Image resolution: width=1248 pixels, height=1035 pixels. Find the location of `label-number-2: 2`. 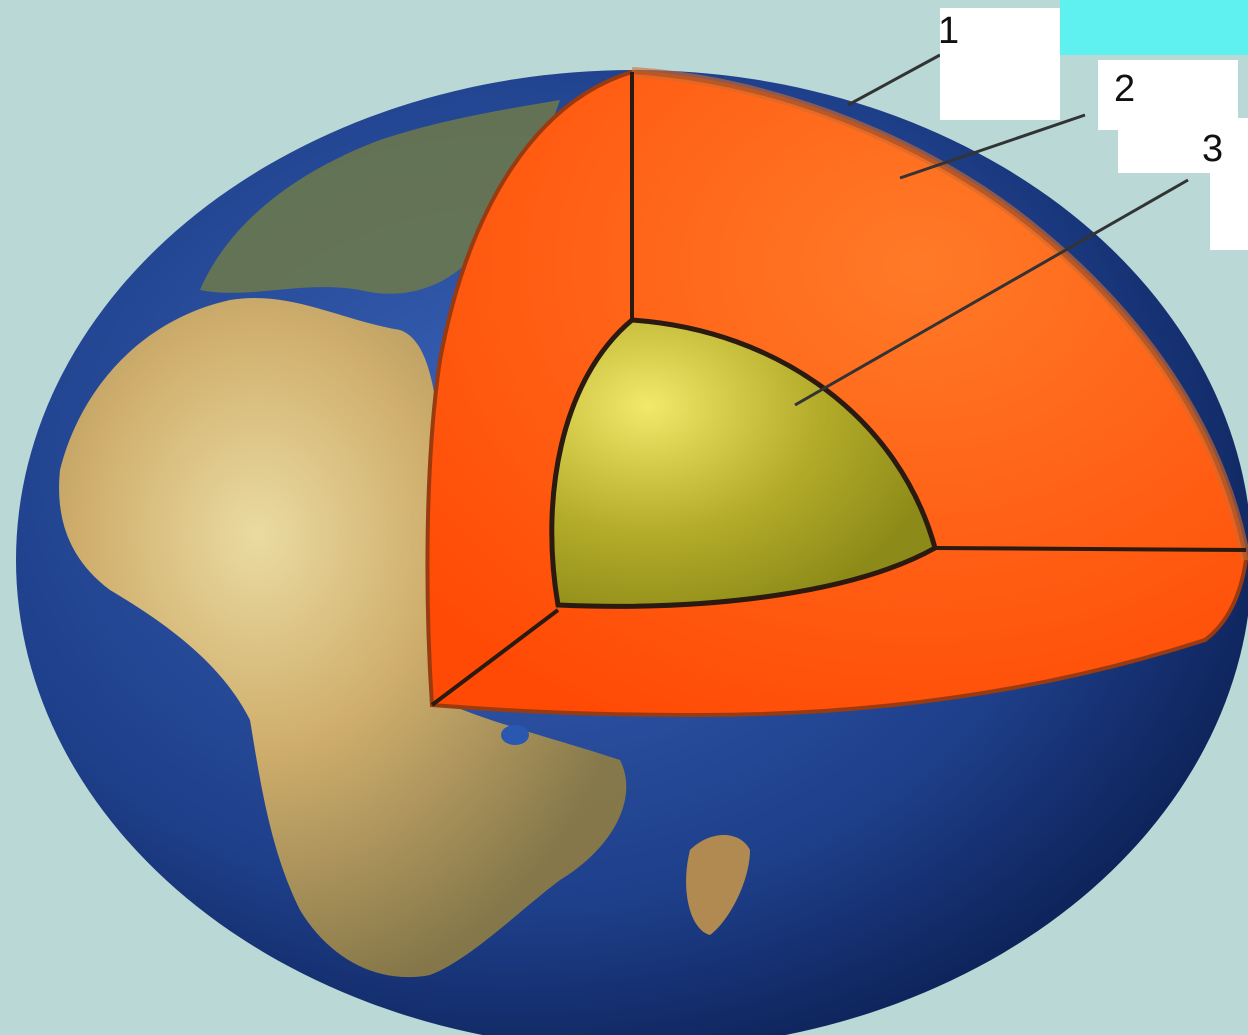

label-number-2: 2 is located at coordinates (1125, 89).